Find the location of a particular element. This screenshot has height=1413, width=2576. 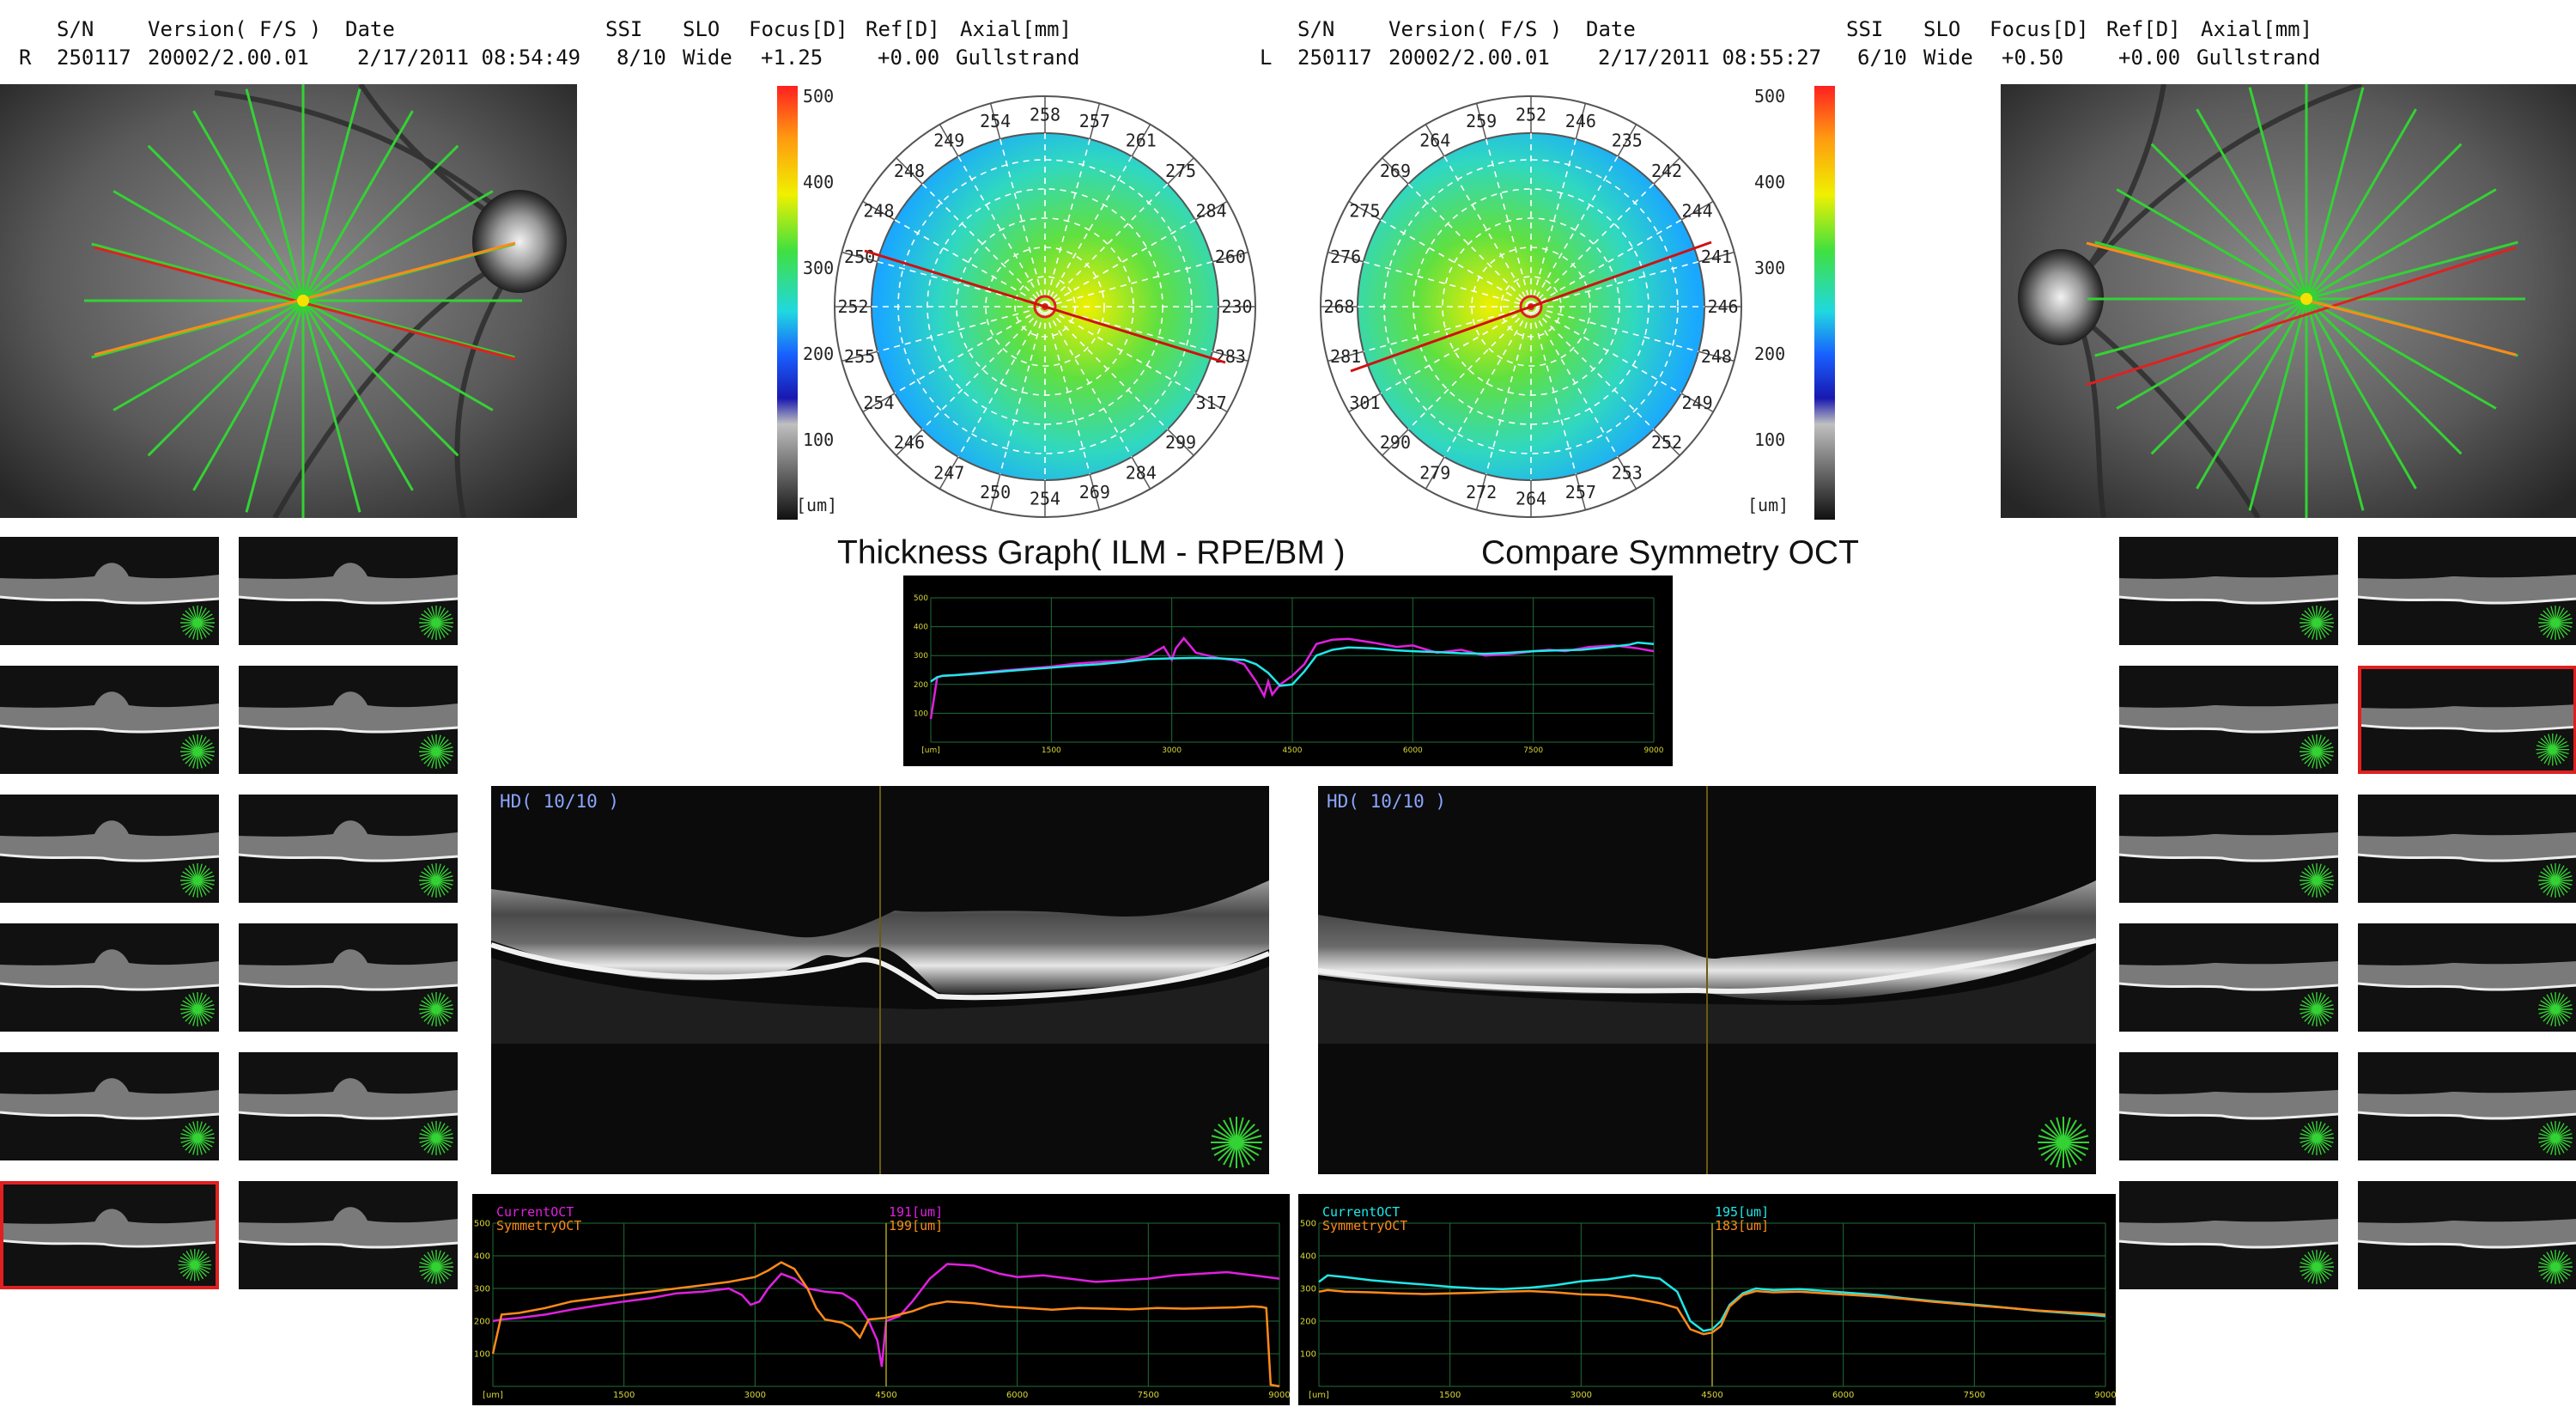

sector-thickness-value: 272 is located at coordinates (1481, 492).